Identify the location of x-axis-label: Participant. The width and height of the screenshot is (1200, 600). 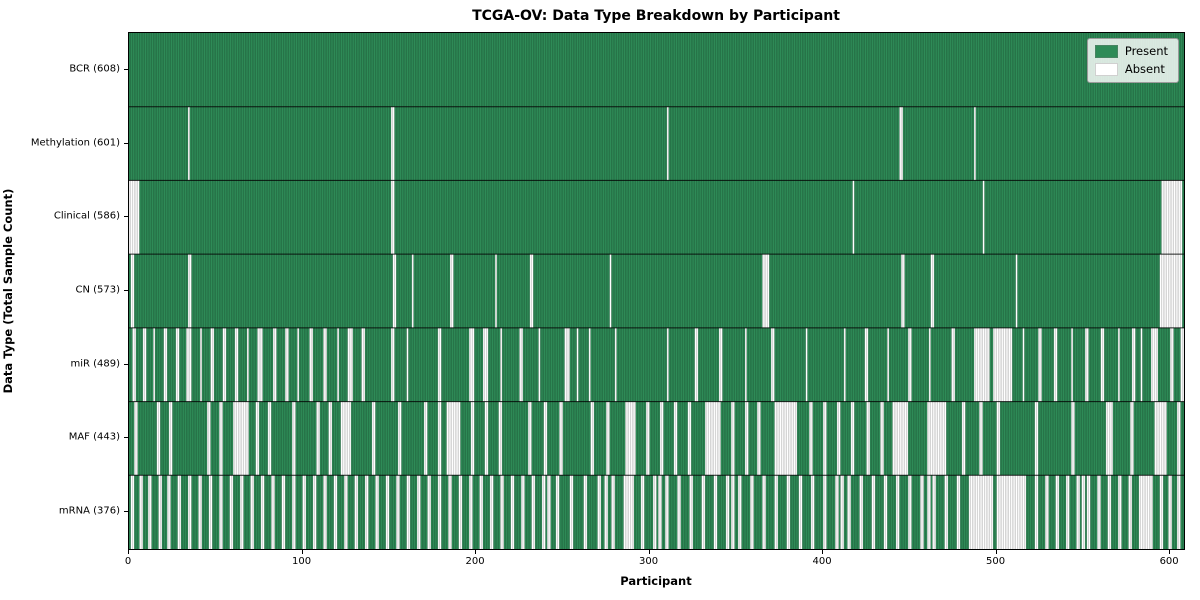
(656, 581).